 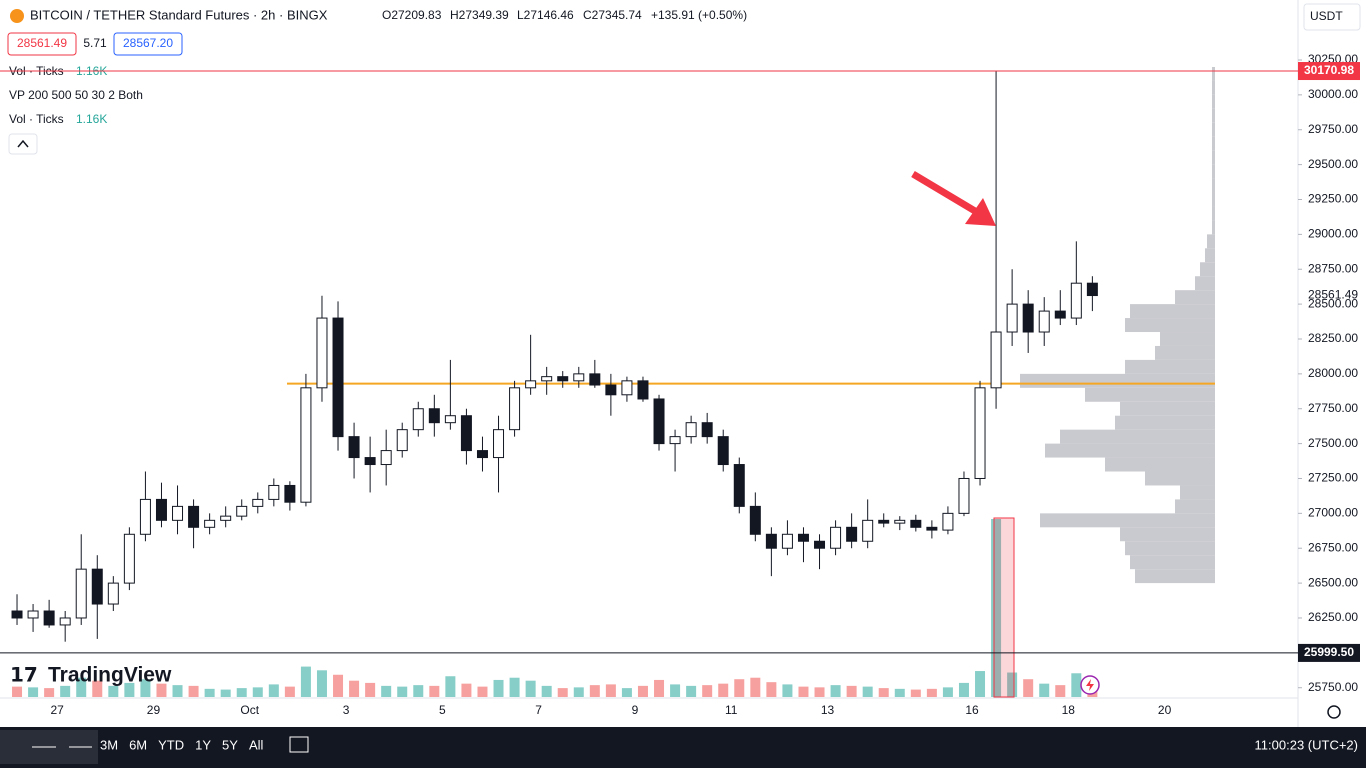 What do you see at coordinates (299, 744) in the screenshot?
I see `calendar-icon` at bounding box center [299, 744].